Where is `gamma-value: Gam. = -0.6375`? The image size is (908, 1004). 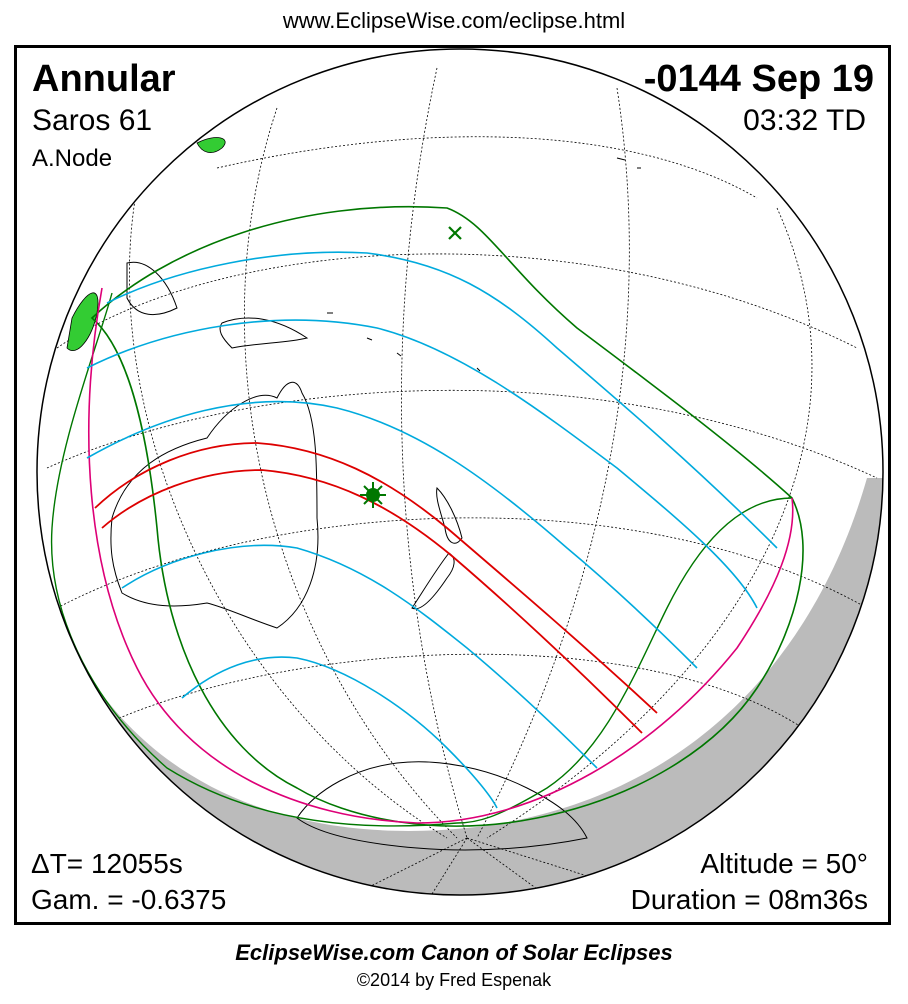 gamma-value: Gam. = -0.6375 is located at coordinates (129, 899).